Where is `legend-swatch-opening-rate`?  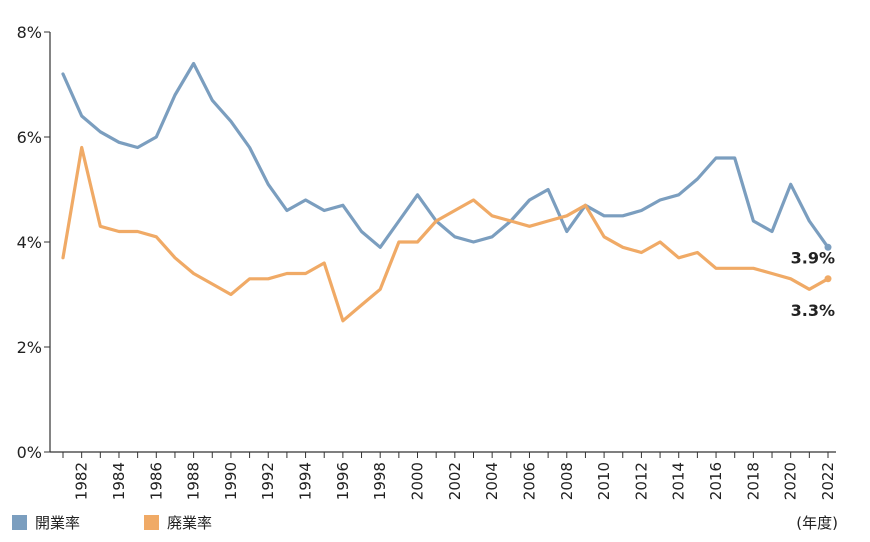 legend-swatch-opening-rate is located at coordinates (19, 522).